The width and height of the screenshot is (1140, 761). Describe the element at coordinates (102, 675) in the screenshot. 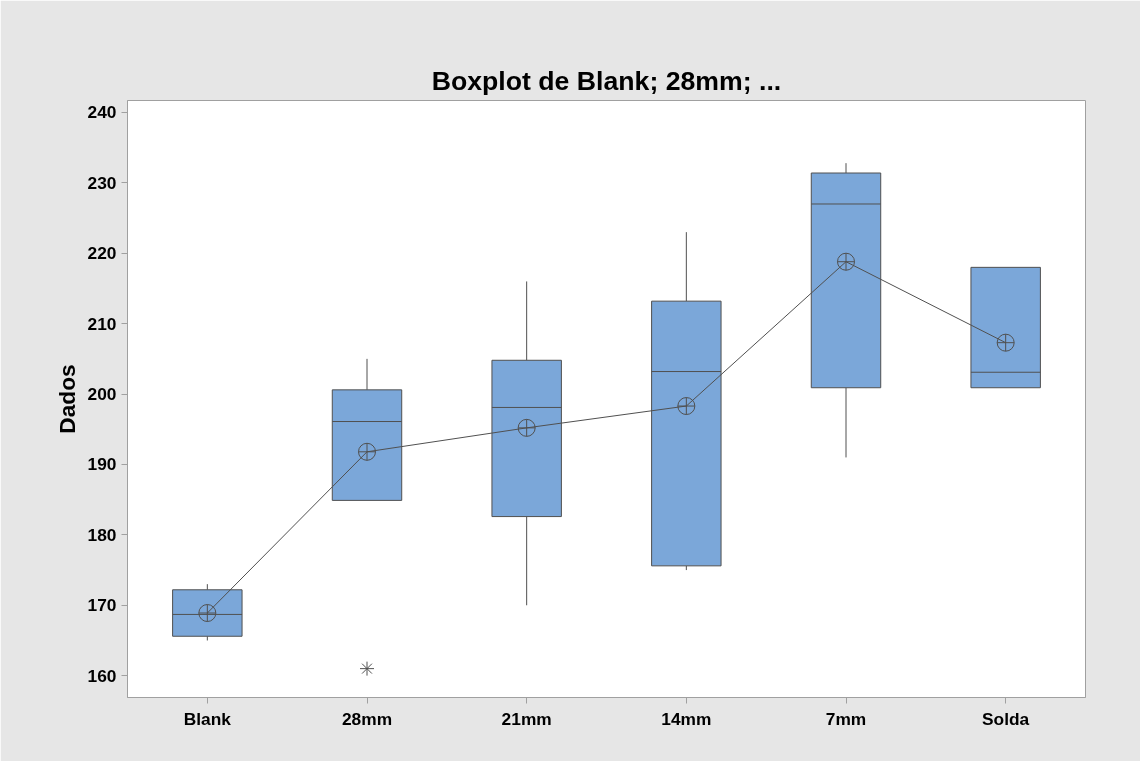

I see `y-tick-label: 160` at that location.